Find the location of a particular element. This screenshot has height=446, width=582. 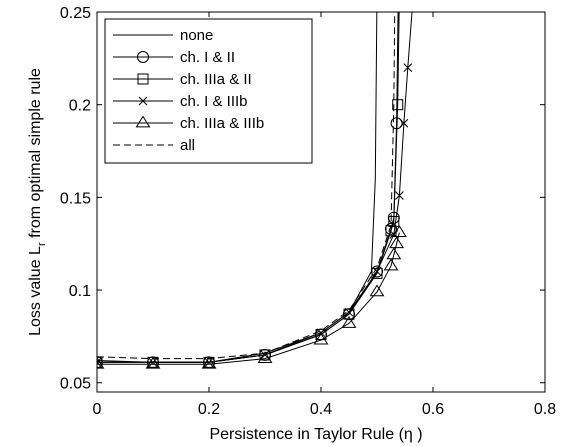

legend-item: ch. IIIa & II is located at coordinates (182, 79).